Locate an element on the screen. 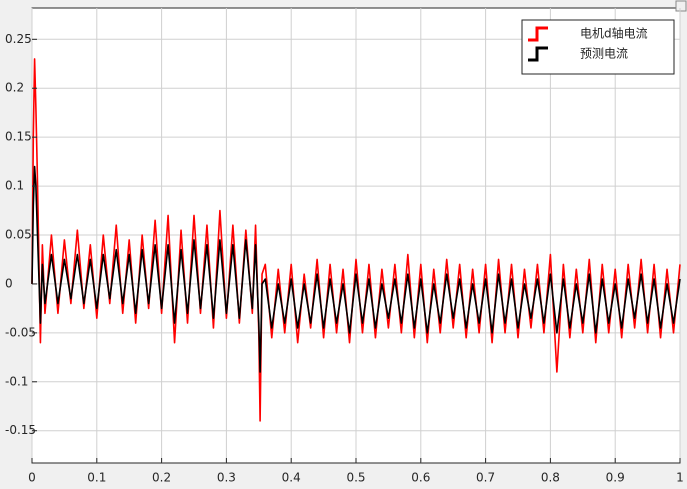 The width and height of the screenshot is (687, 489). y-tick-label: -0.15 is located at coordinates (20, 430).